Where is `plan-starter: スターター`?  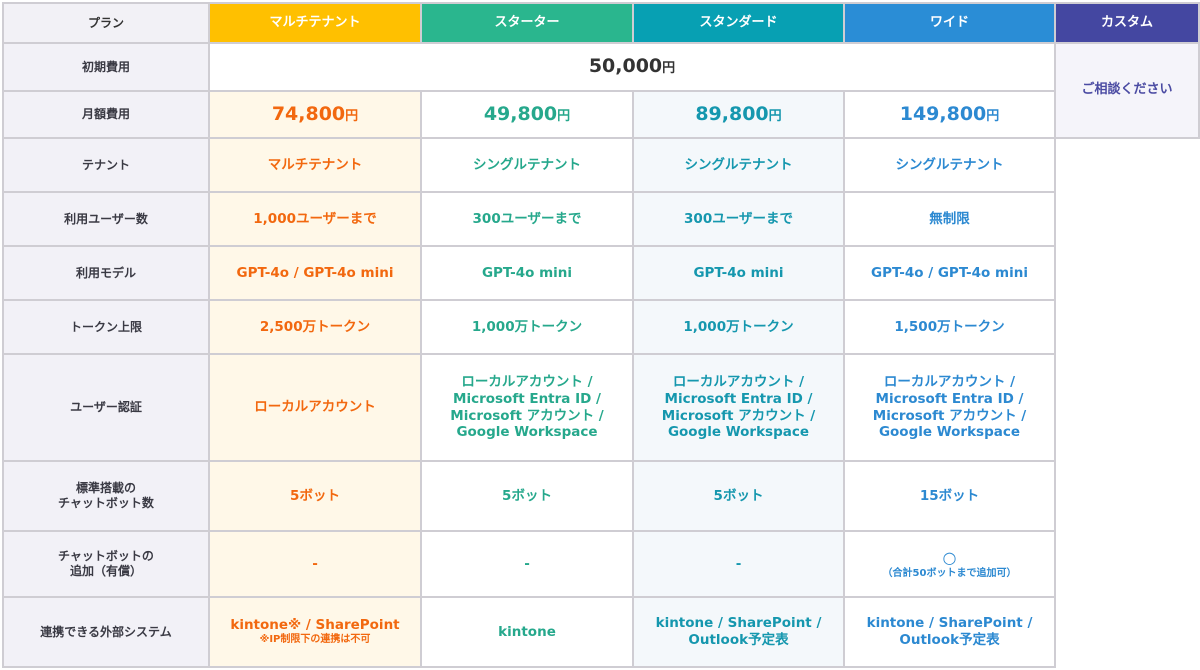 plan-starter: スターター is located at coordinates (527, 23).